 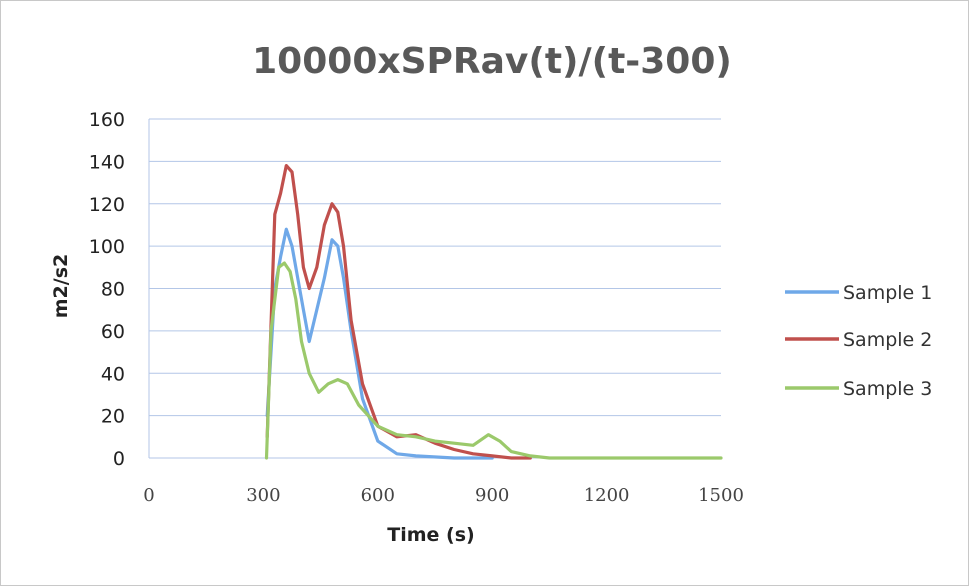 I want to click on y-tick-label: 80, so click(x=113, y=290).